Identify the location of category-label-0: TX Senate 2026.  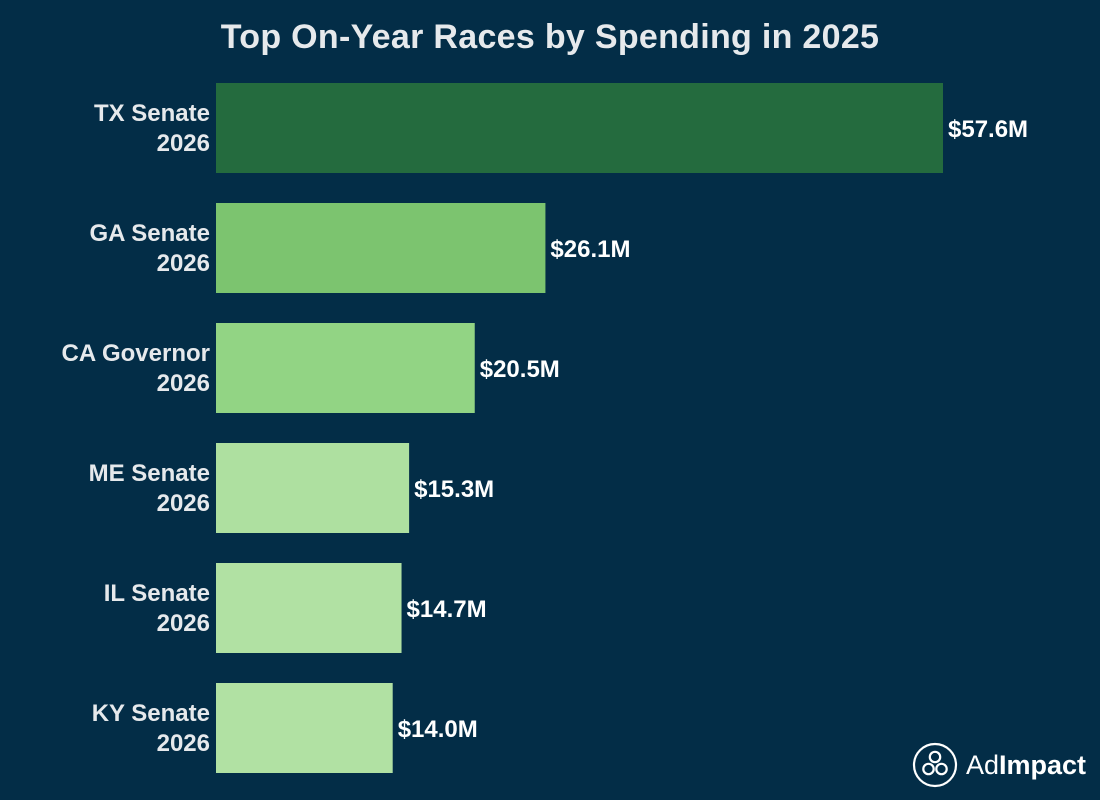
(152, 128).